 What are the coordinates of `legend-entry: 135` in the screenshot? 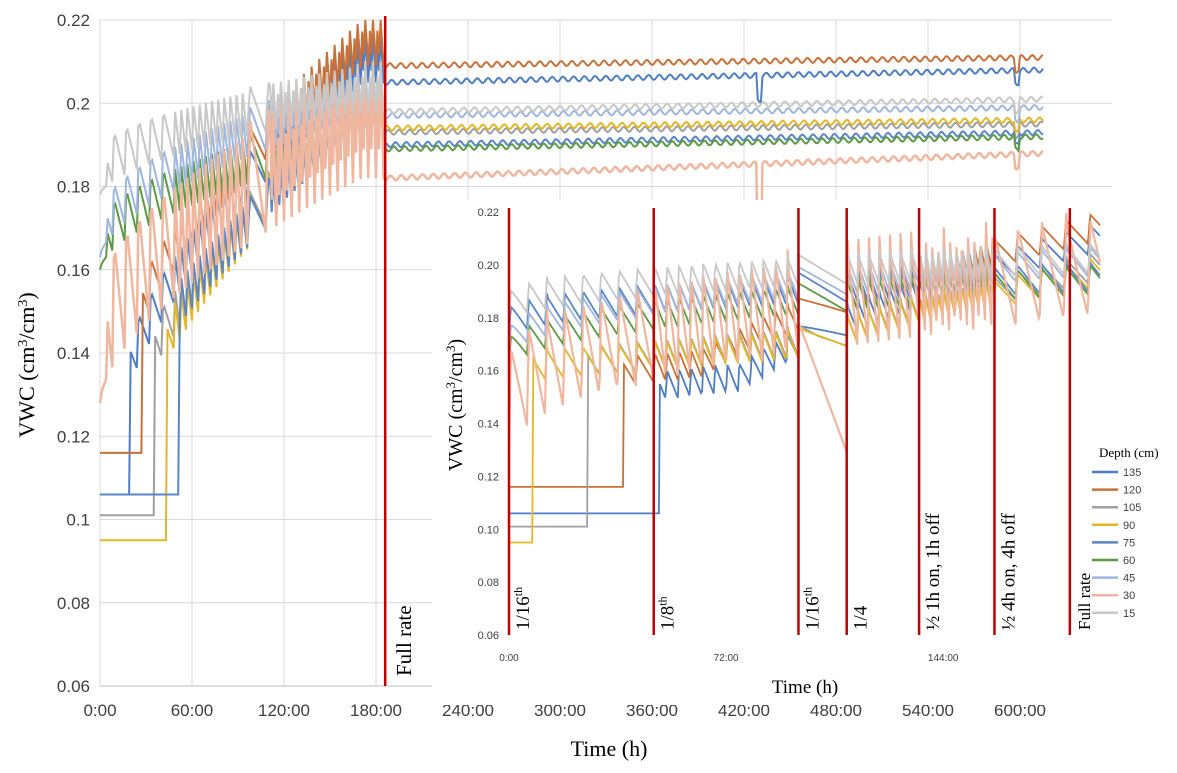 It's located at (1132, 473).